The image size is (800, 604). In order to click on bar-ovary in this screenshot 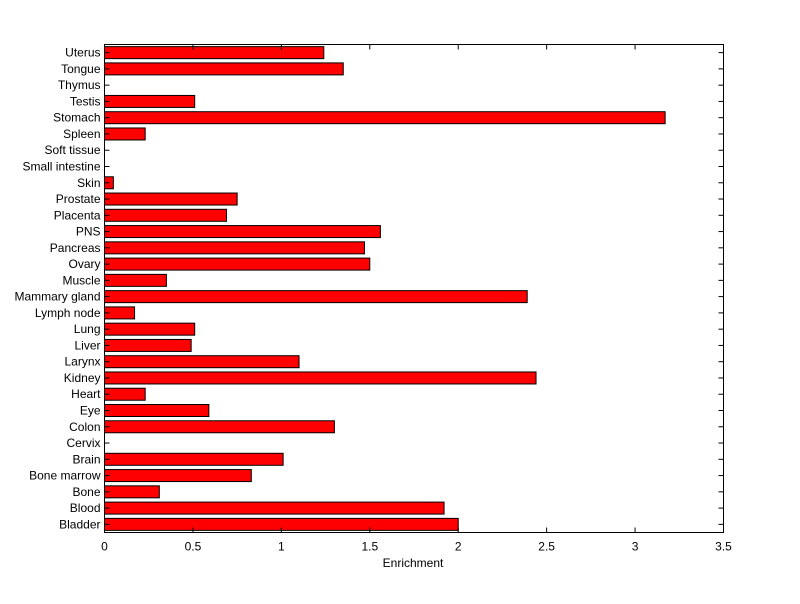, I will do `click(237, 264)`.